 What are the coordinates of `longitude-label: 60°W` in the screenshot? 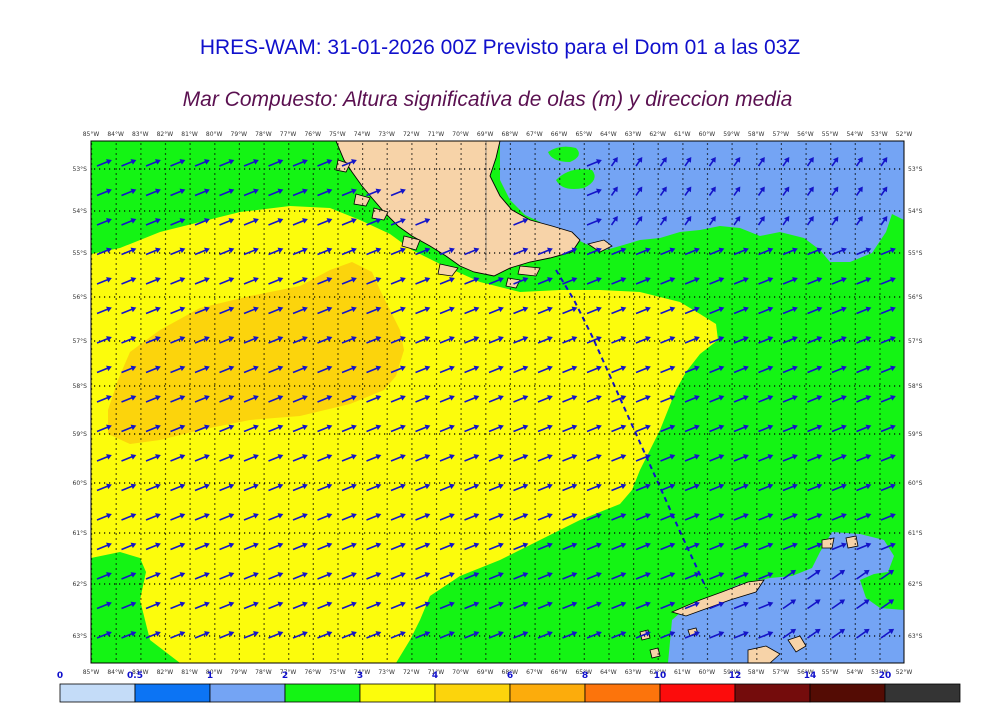 It's located at (707, 134).